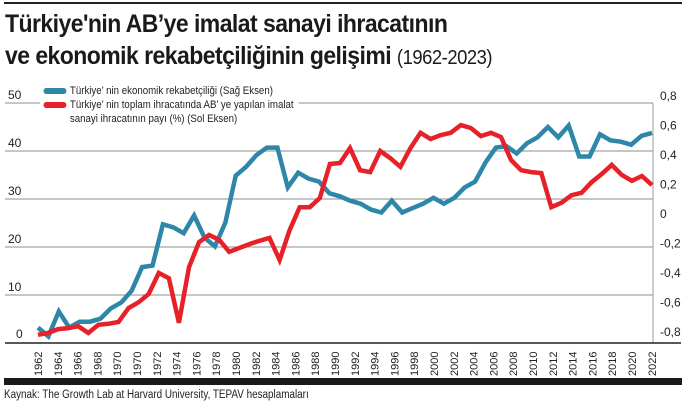 Image resolution: width=697 pixels, height=412 pixels. Describe the element at coordinates (668, 155) in the screenshot. I see `right-axis-tick: 0,4` at that location.